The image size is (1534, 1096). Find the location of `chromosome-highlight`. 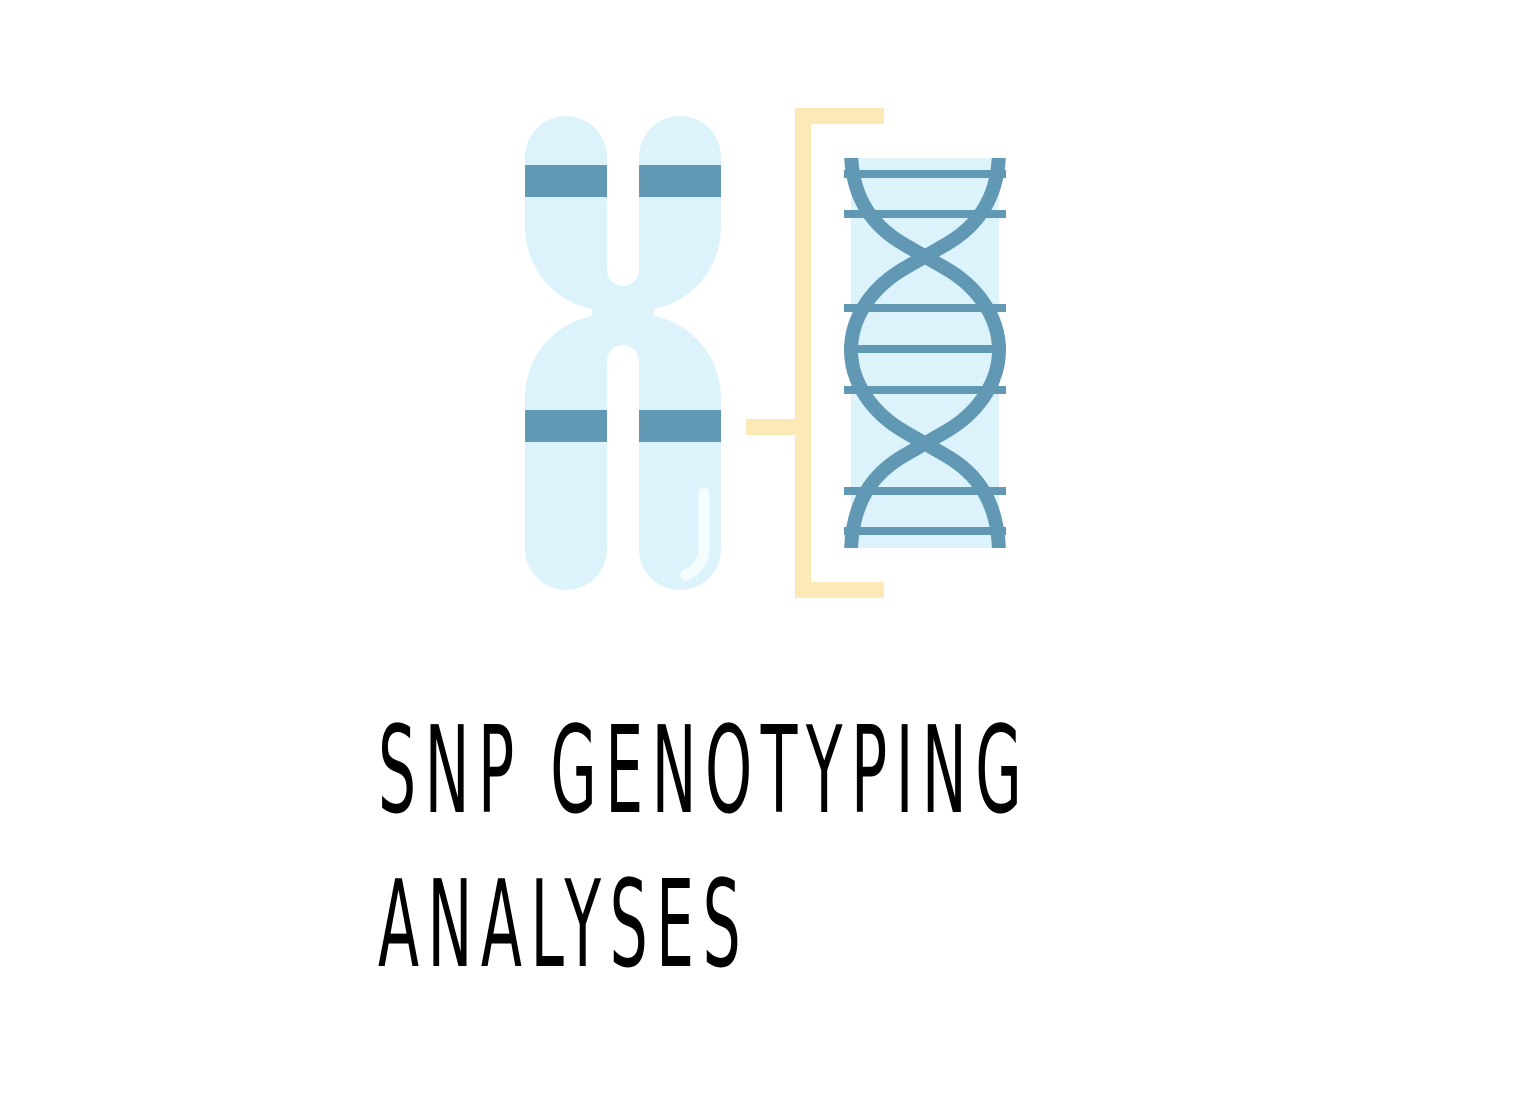

chromosome-highlight is located at coordinates (695, 534).